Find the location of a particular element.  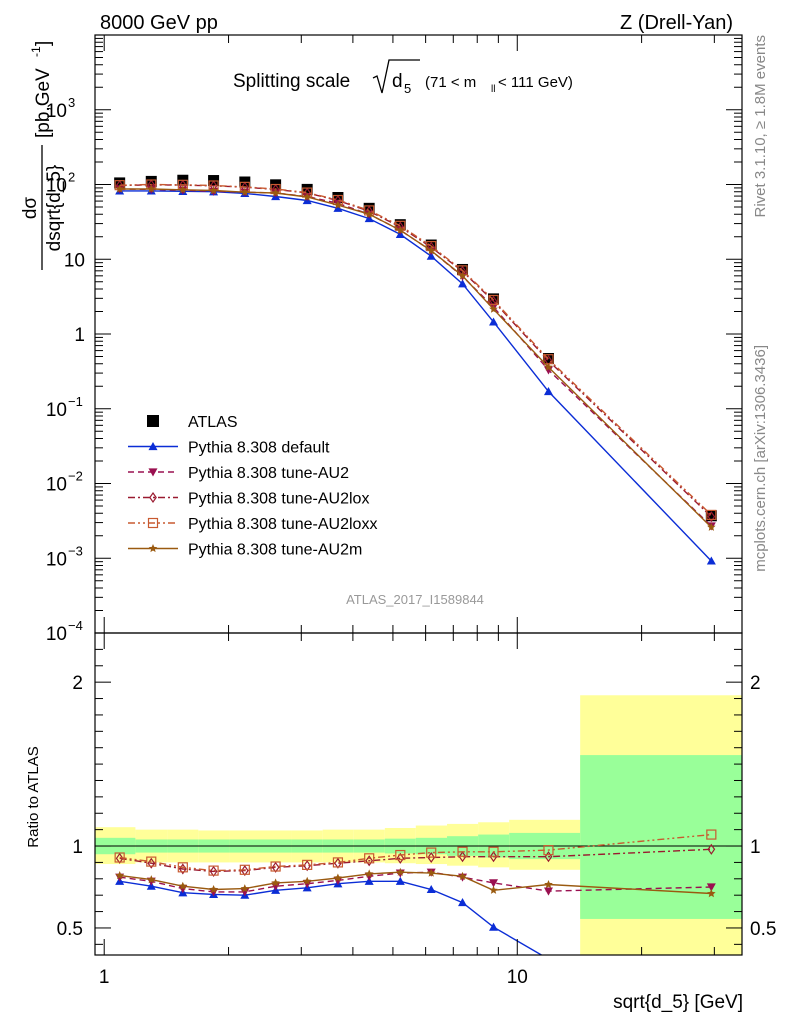

y-tick-label: 10 −3 is located at coordinates (64, 556).